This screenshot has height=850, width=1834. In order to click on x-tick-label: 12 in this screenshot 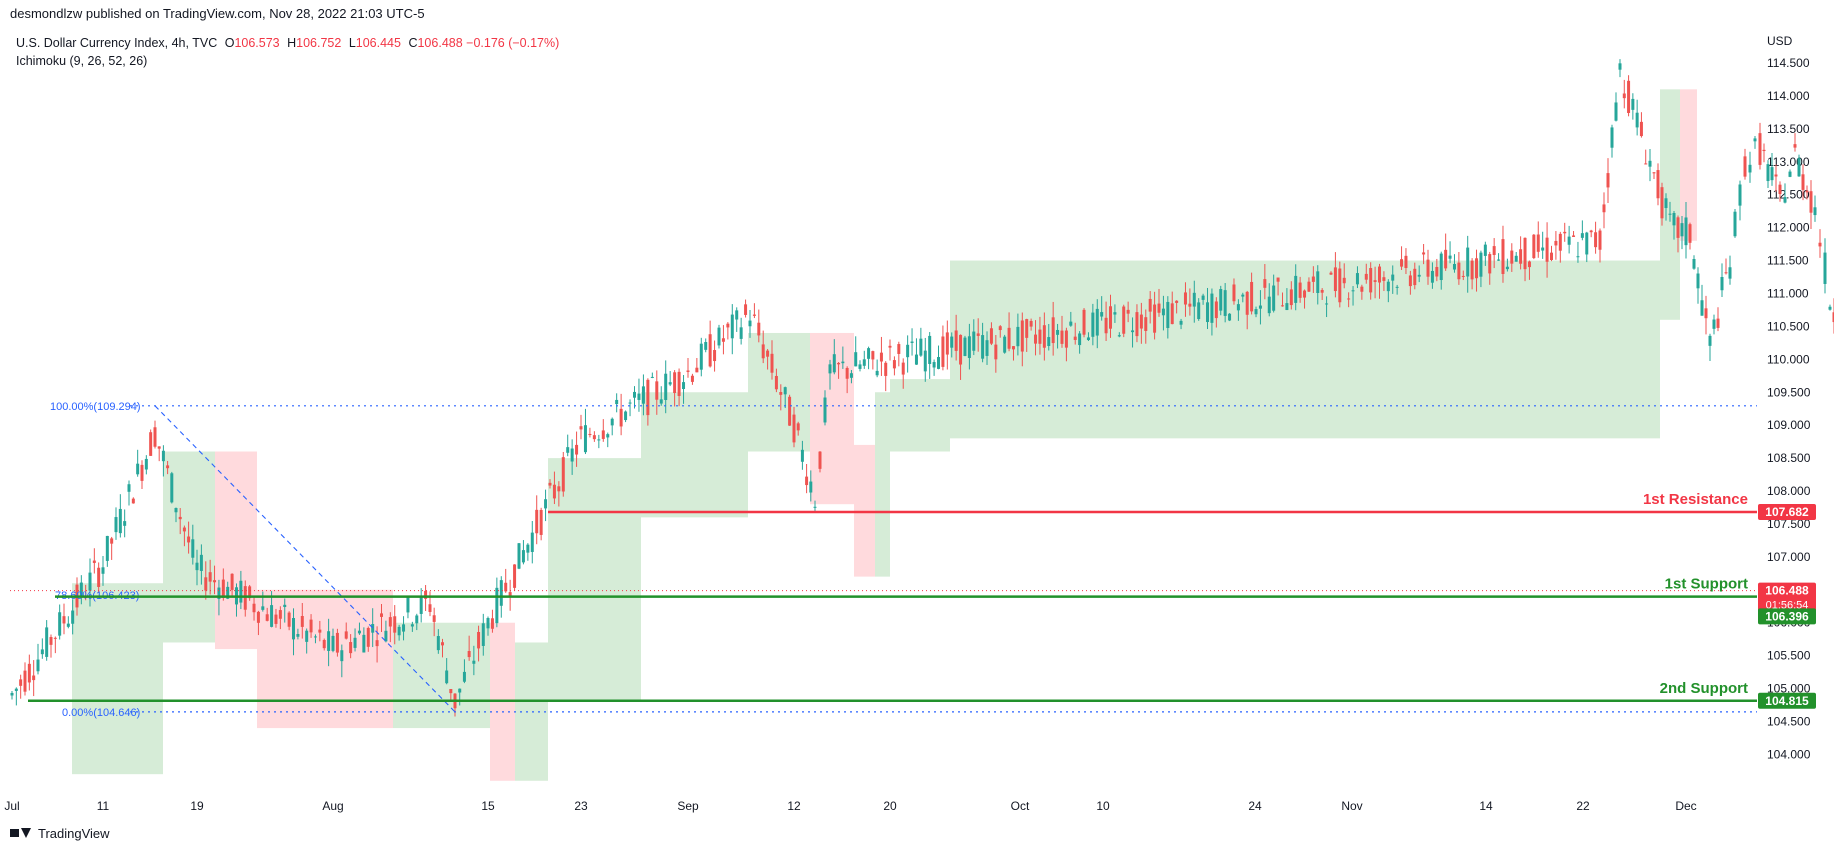, I will do `click(794, 806)`.